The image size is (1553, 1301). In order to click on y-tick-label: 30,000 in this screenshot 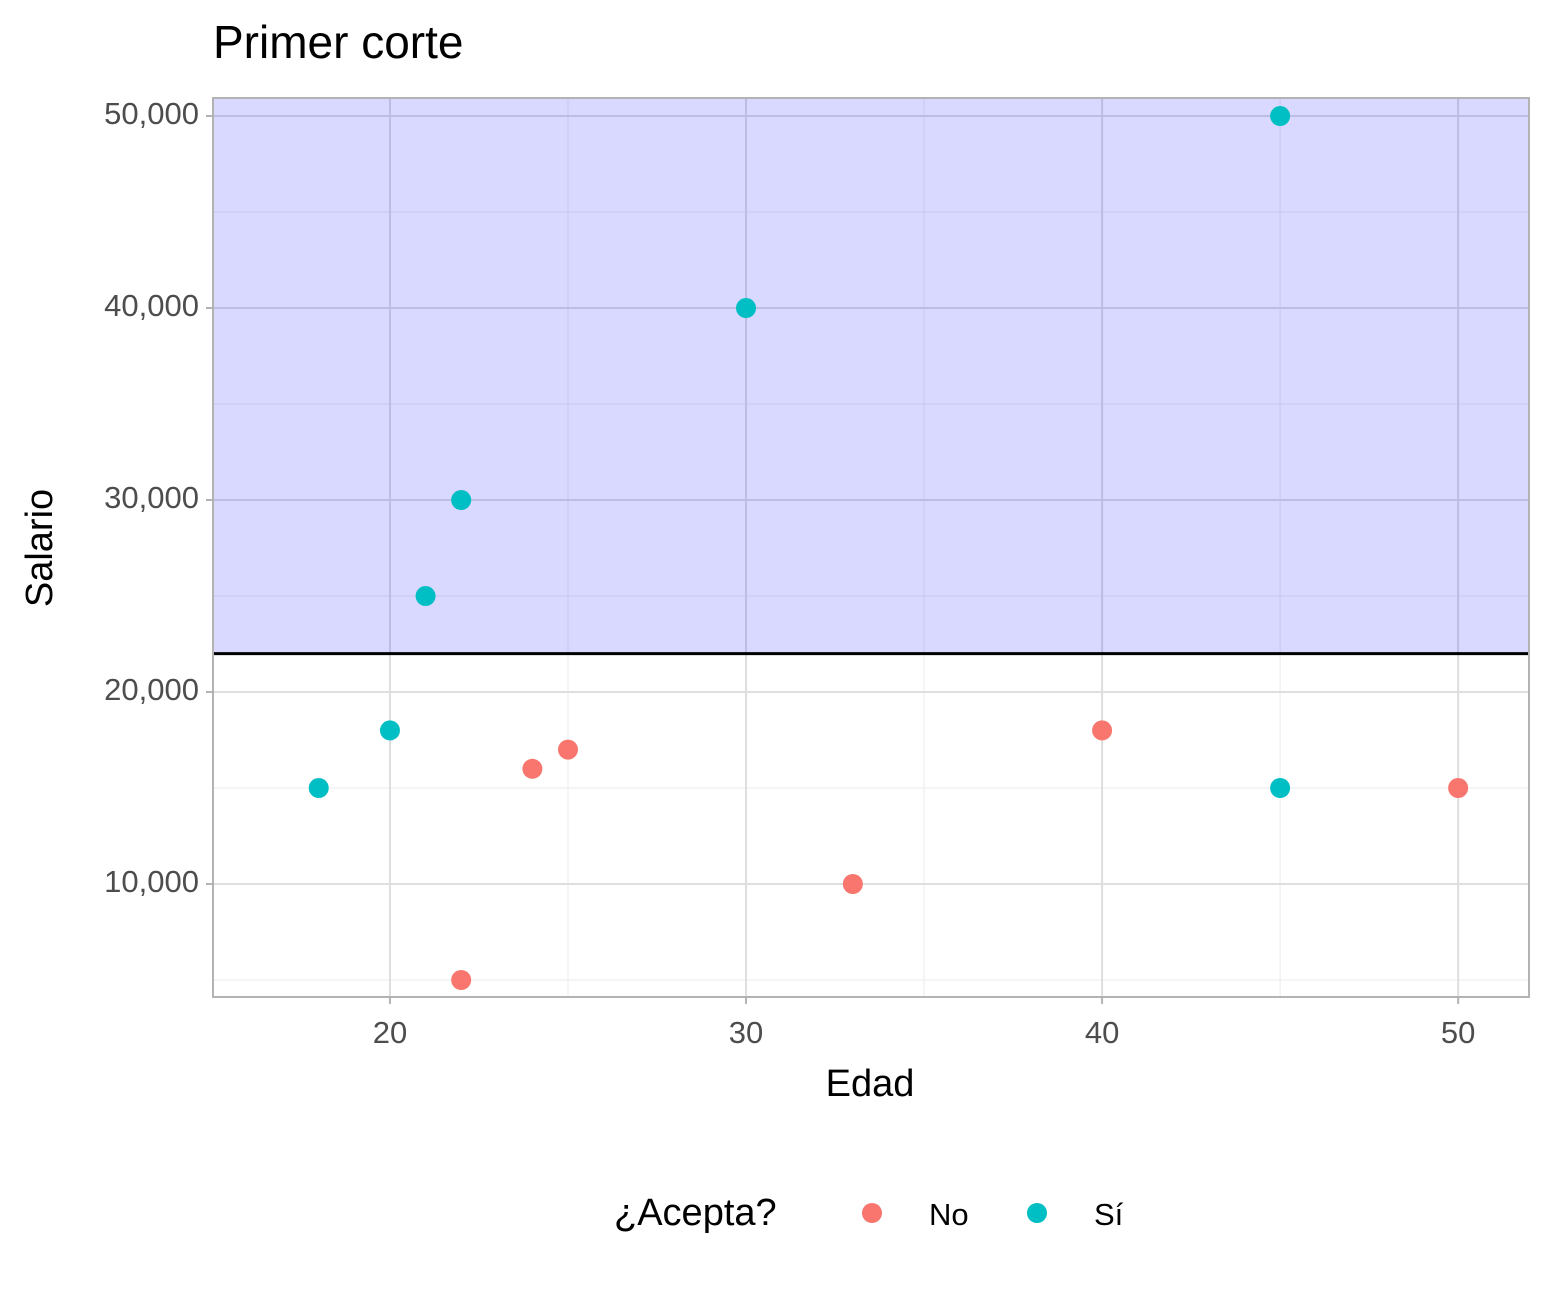, I will do `click(151, 497)`.